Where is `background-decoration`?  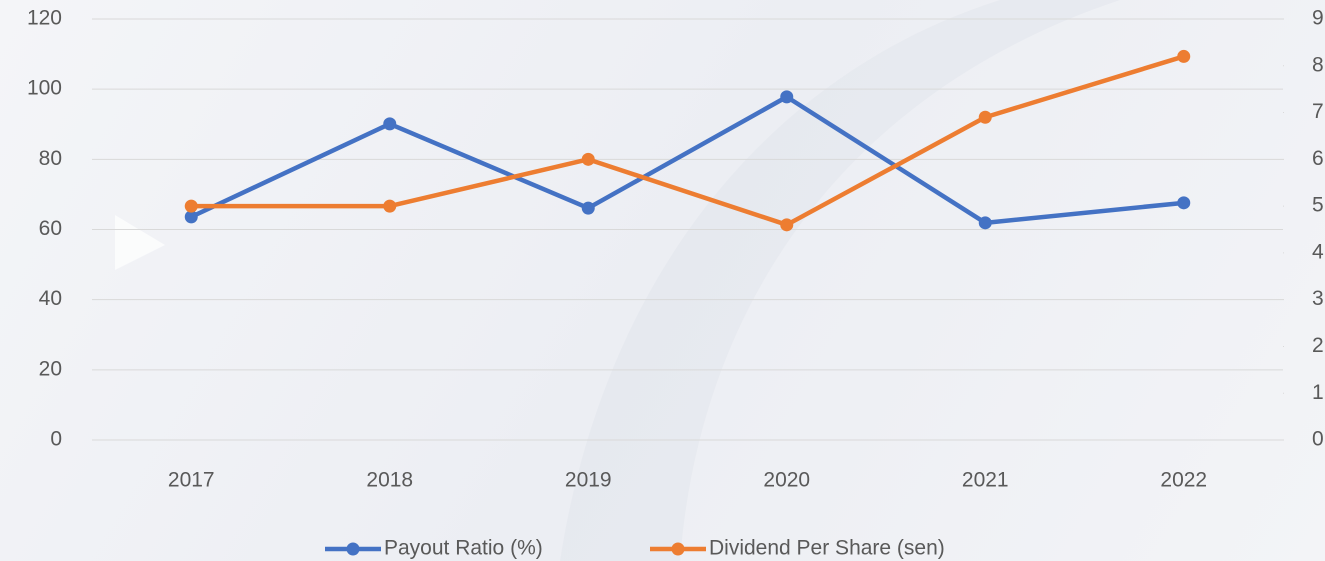
background-decoration is located at coordinates (140, 242).